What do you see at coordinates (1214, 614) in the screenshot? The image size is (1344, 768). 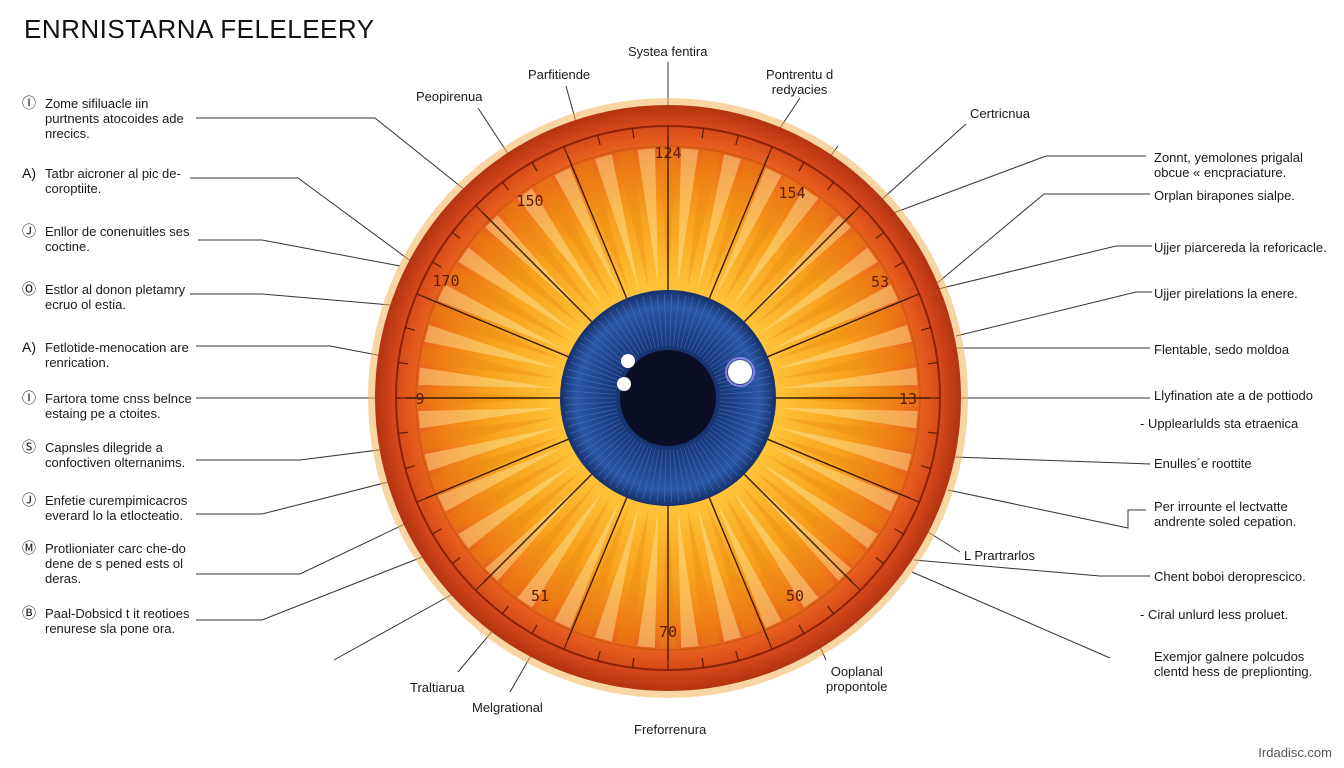 I see `right-label-12: - Ciral unlurd less proluet.` at bounding box center [1214, 614].